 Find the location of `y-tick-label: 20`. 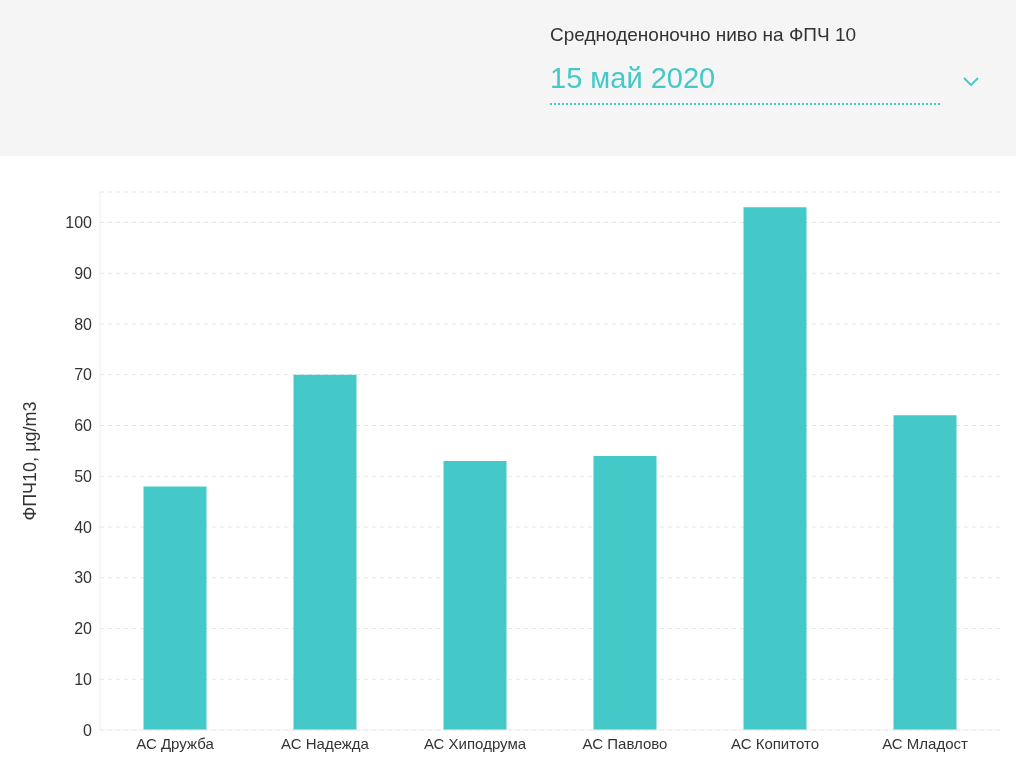

y-tick-label: 20 is located at coordinates (83, 629).